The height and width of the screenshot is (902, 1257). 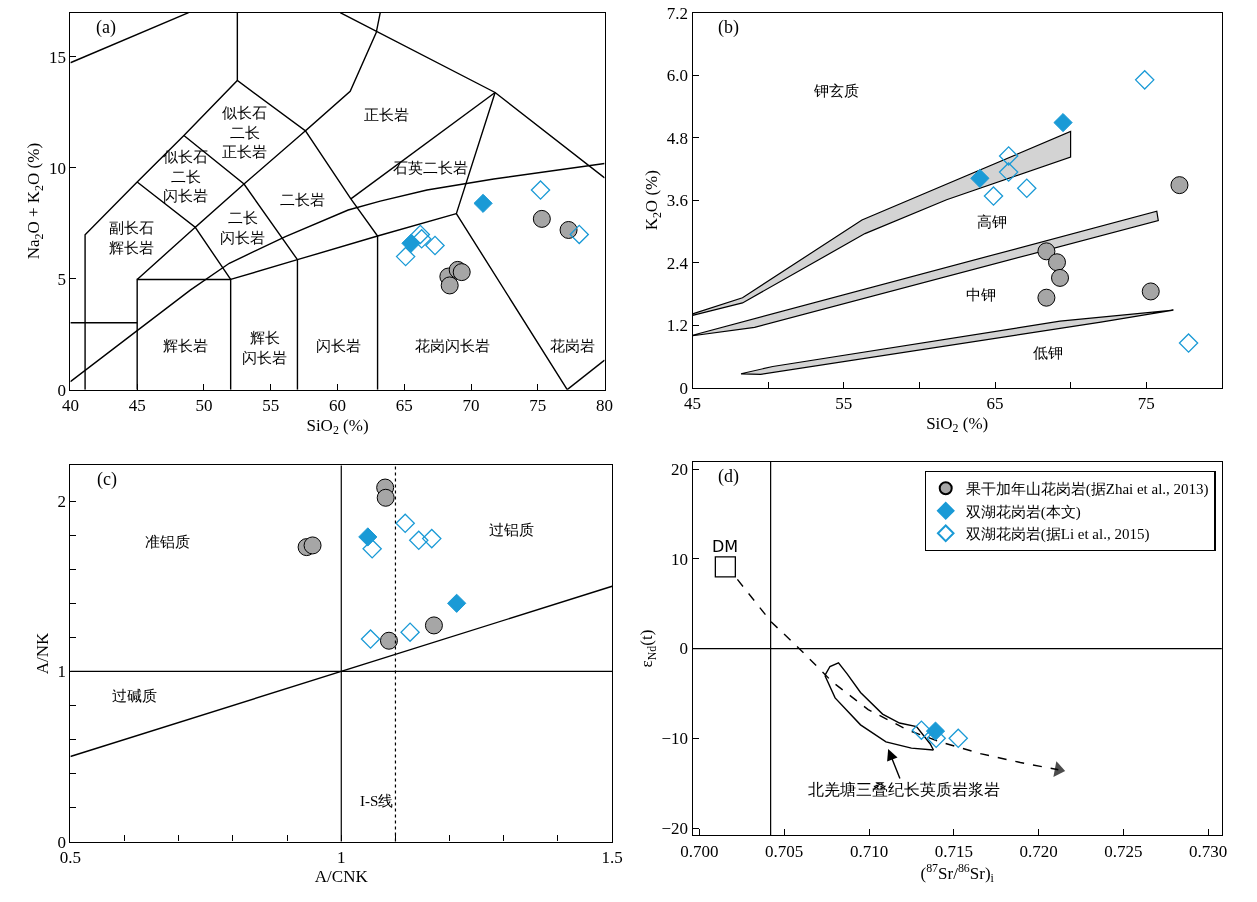 I want to click on annotation: DM, so click(x=725, y=546).